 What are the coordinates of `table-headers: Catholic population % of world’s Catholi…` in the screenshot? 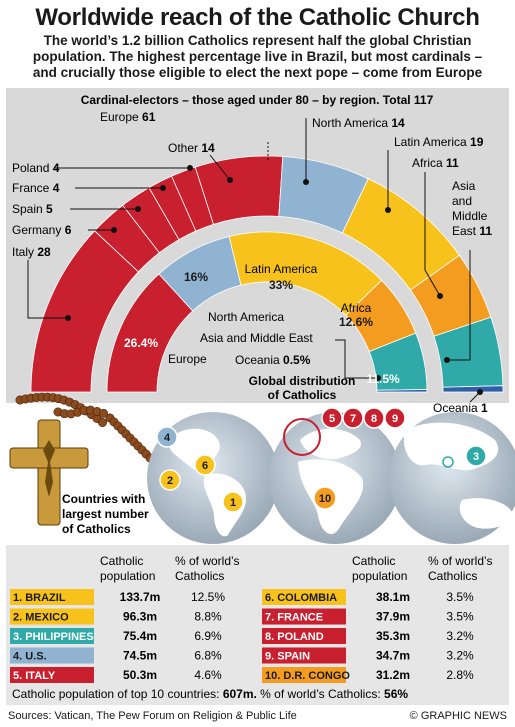 It's located at (296, 568).